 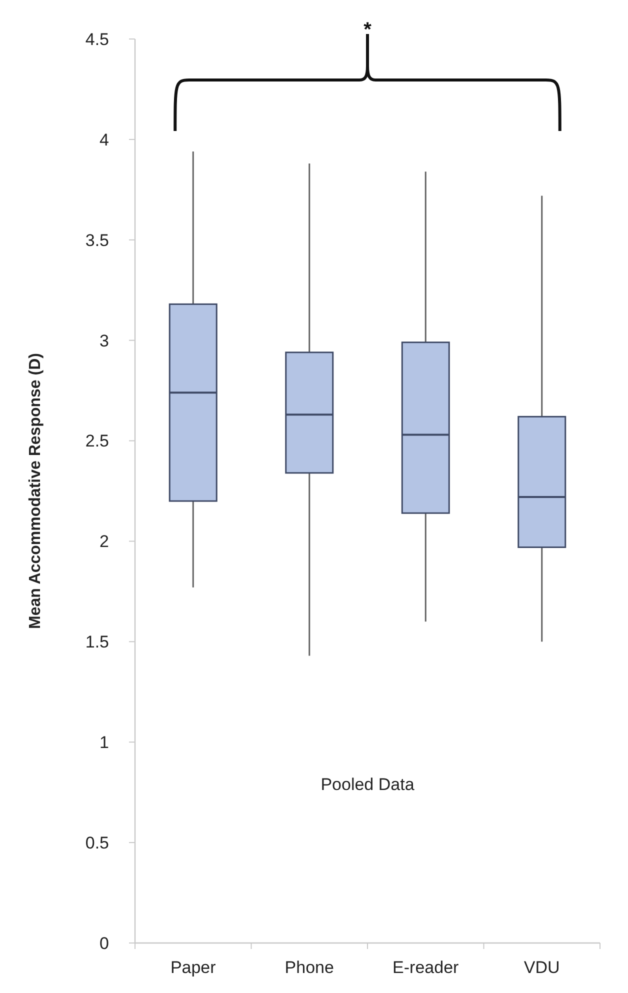 I want to click on x-tick-label: E-reader, so click(x=426, y=967).